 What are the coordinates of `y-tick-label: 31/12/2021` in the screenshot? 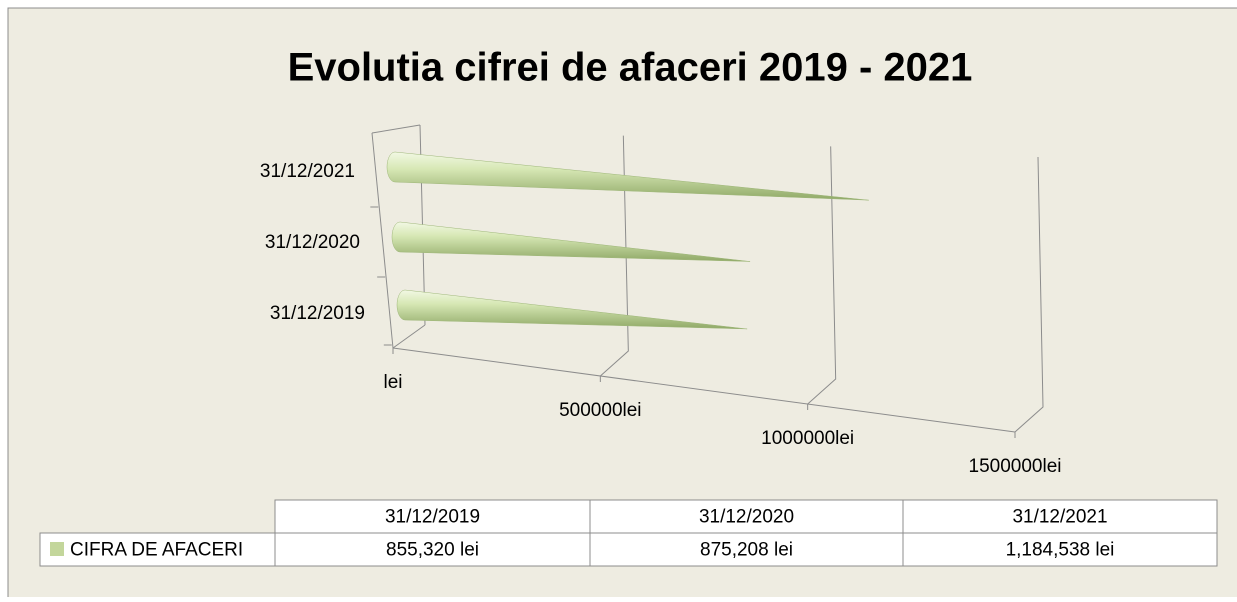 It's located at (307, 171).